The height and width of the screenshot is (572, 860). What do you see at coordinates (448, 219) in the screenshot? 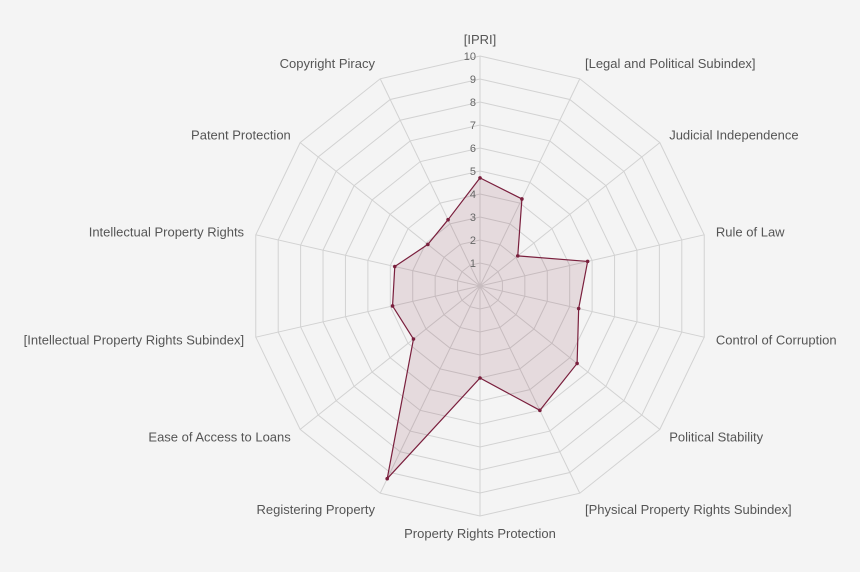
I see `data-point-copyright-piracy` at bounding box center [448, 219].